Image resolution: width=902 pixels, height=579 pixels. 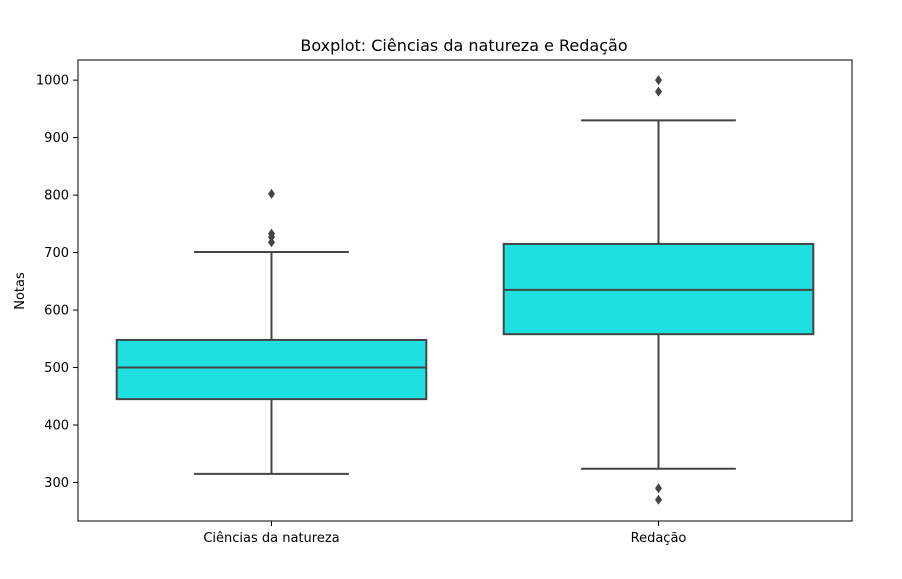 What do you see at coordinates (20, 291) in the screenshot?
I see `y-axis-label: Notas` at bounding box center [20, 291].